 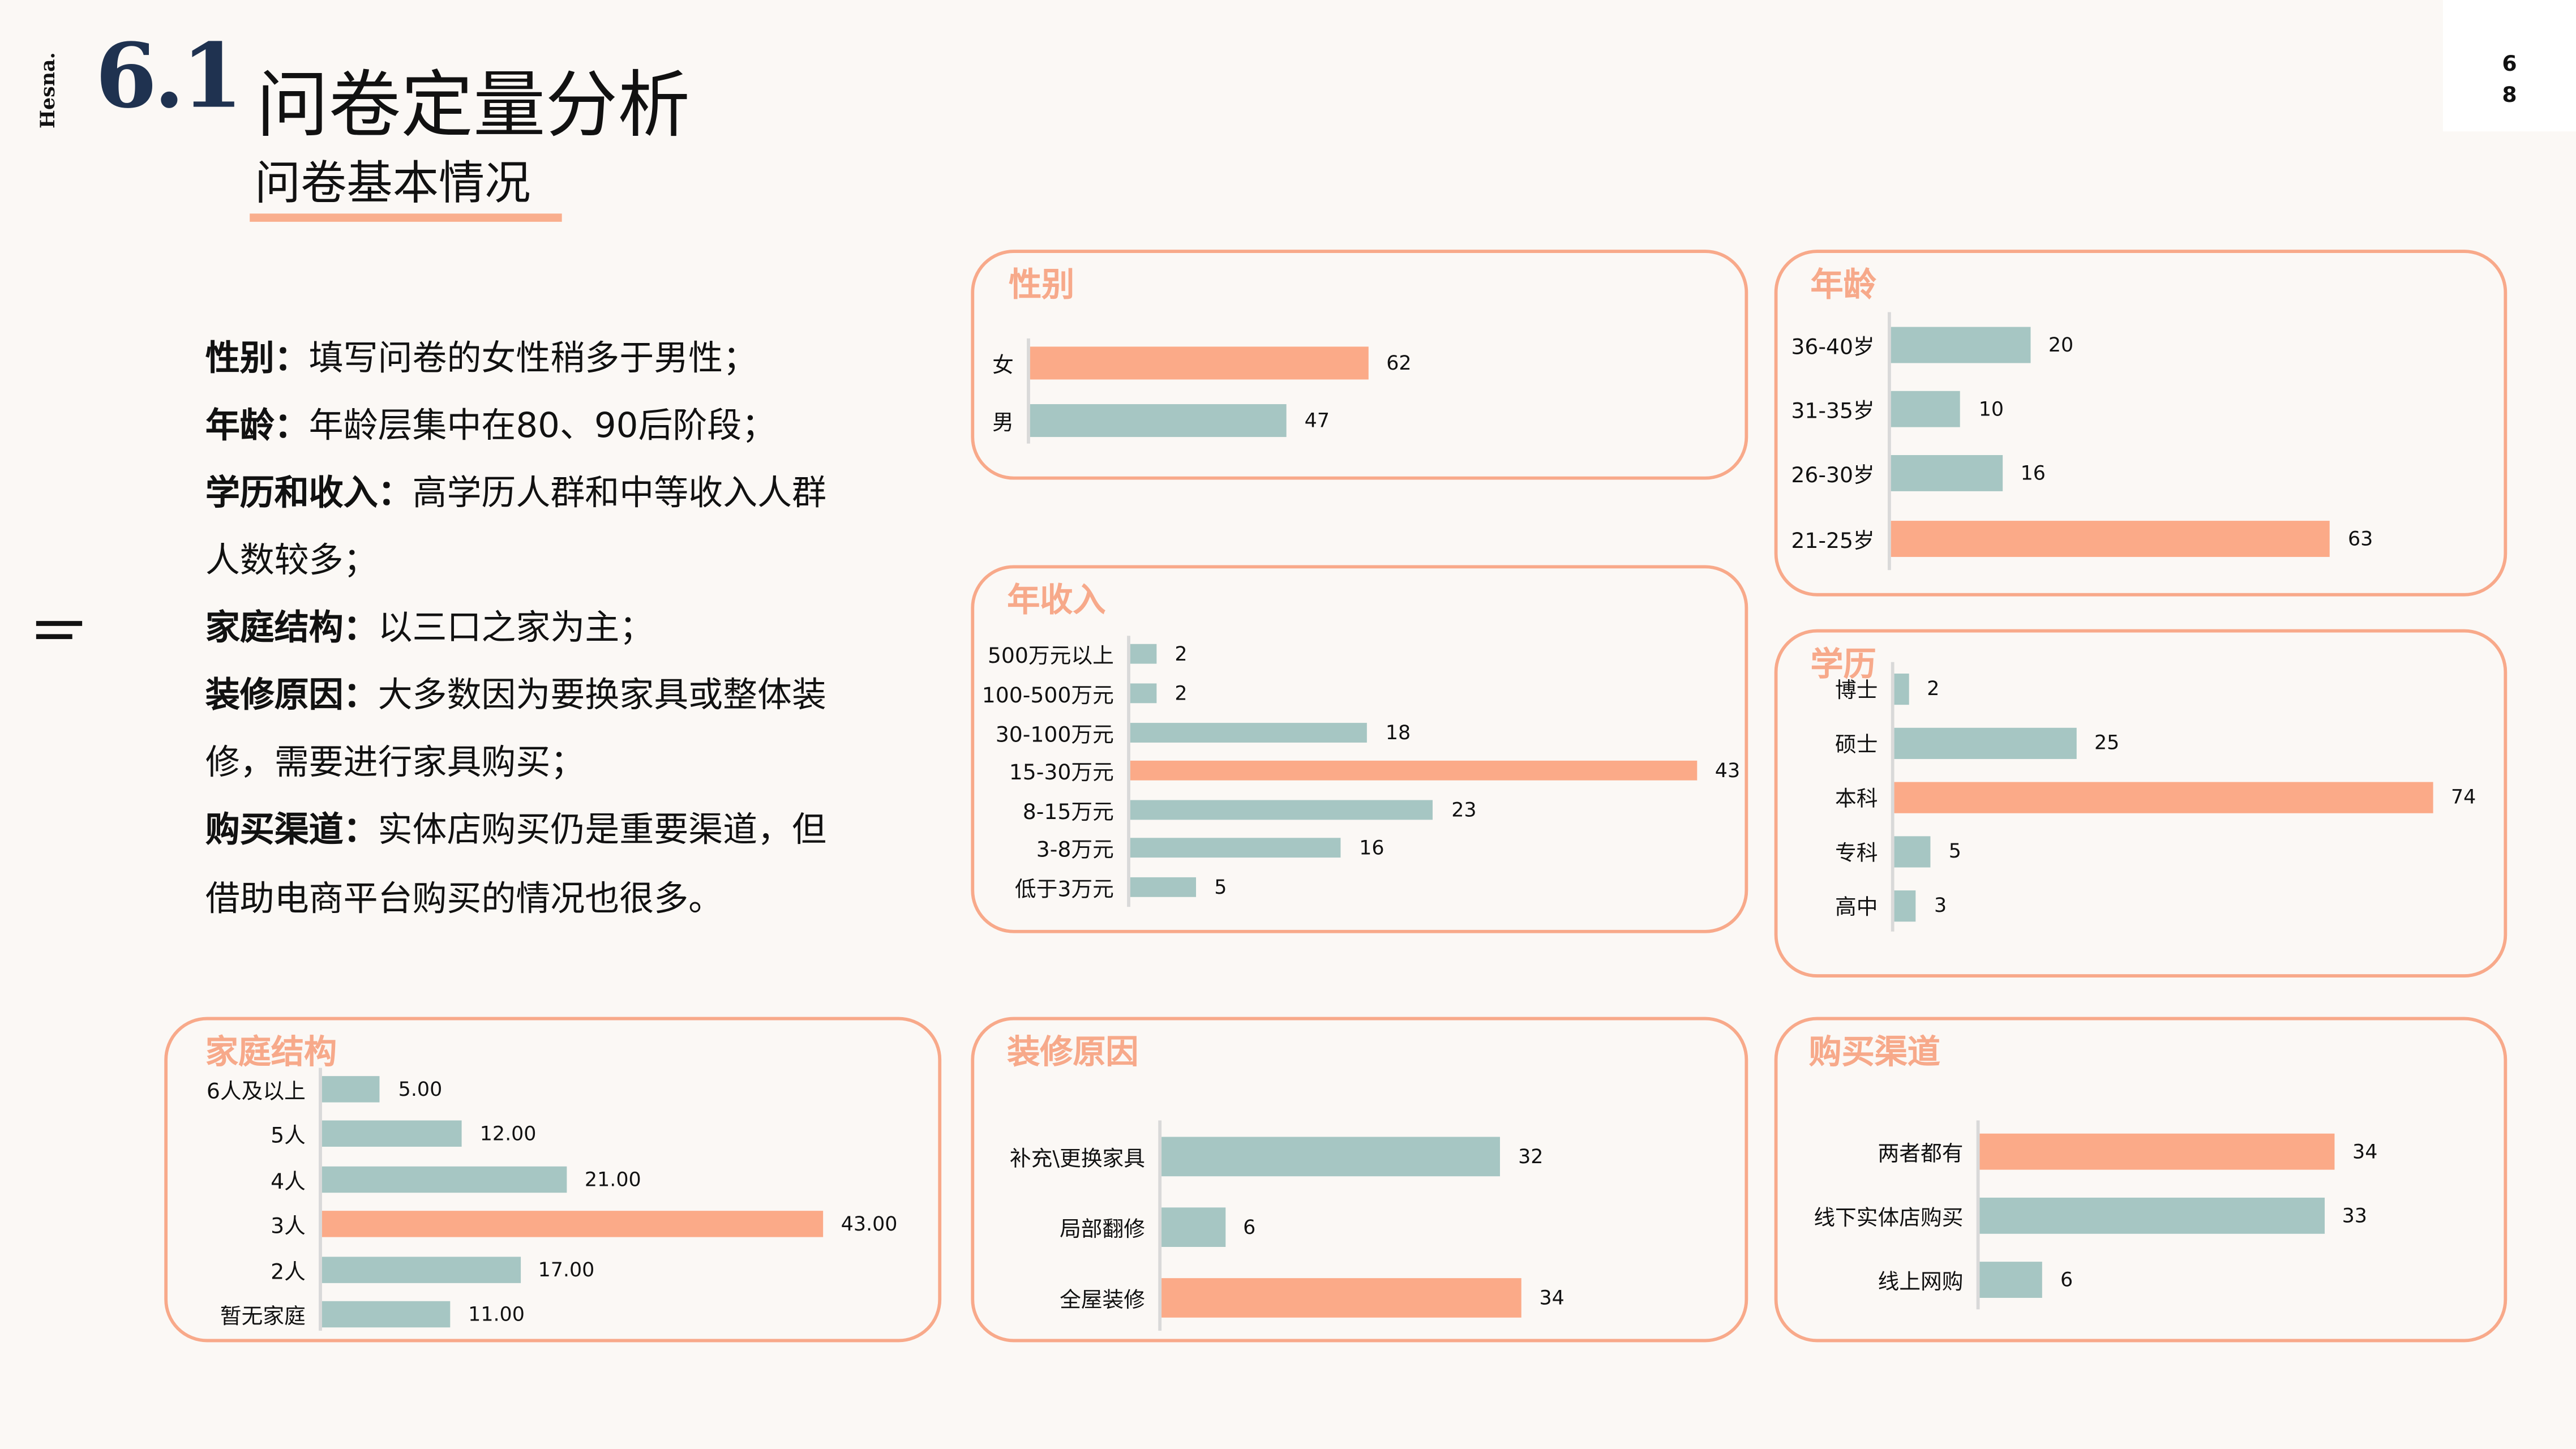 I want to click on summary-text: 高学历人群和中等收入人群, so click(x=619, y=493).